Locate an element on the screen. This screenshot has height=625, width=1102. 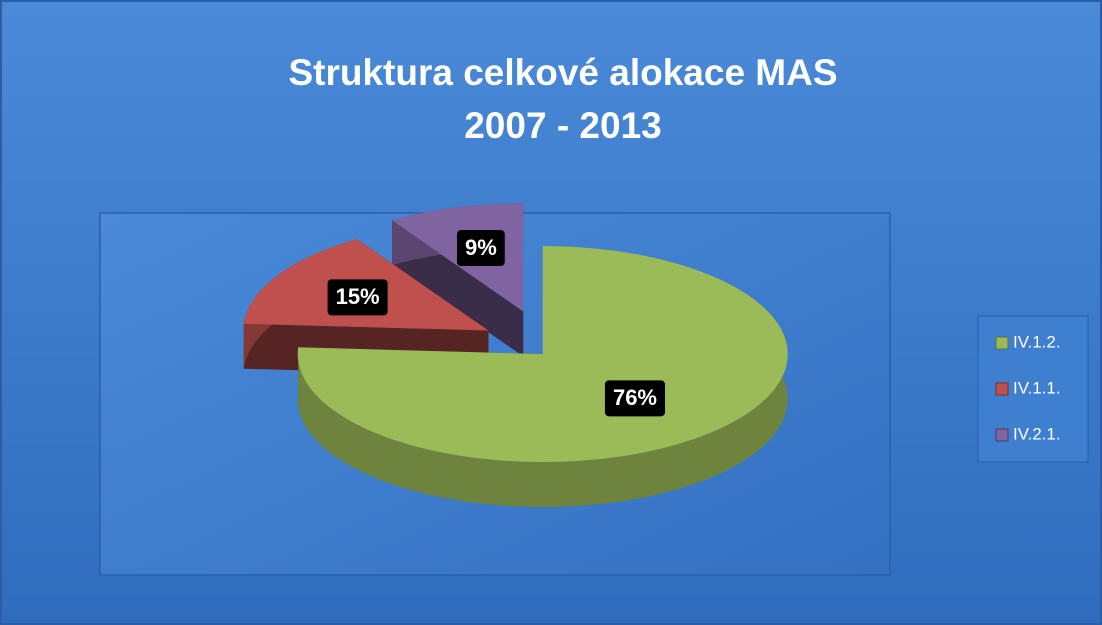
chart-title: 2007 - 2013 is located at coordinates (563, 125).